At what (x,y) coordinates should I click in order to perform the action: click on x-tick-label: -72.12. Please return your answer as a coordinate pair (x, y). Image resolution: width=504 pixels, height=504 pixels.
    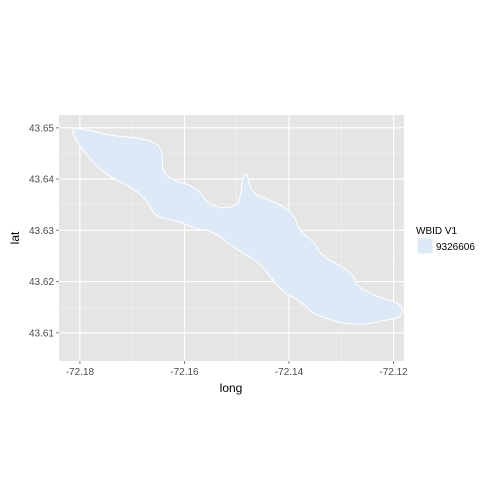
    Looking at the image, I should click on (393, 372).